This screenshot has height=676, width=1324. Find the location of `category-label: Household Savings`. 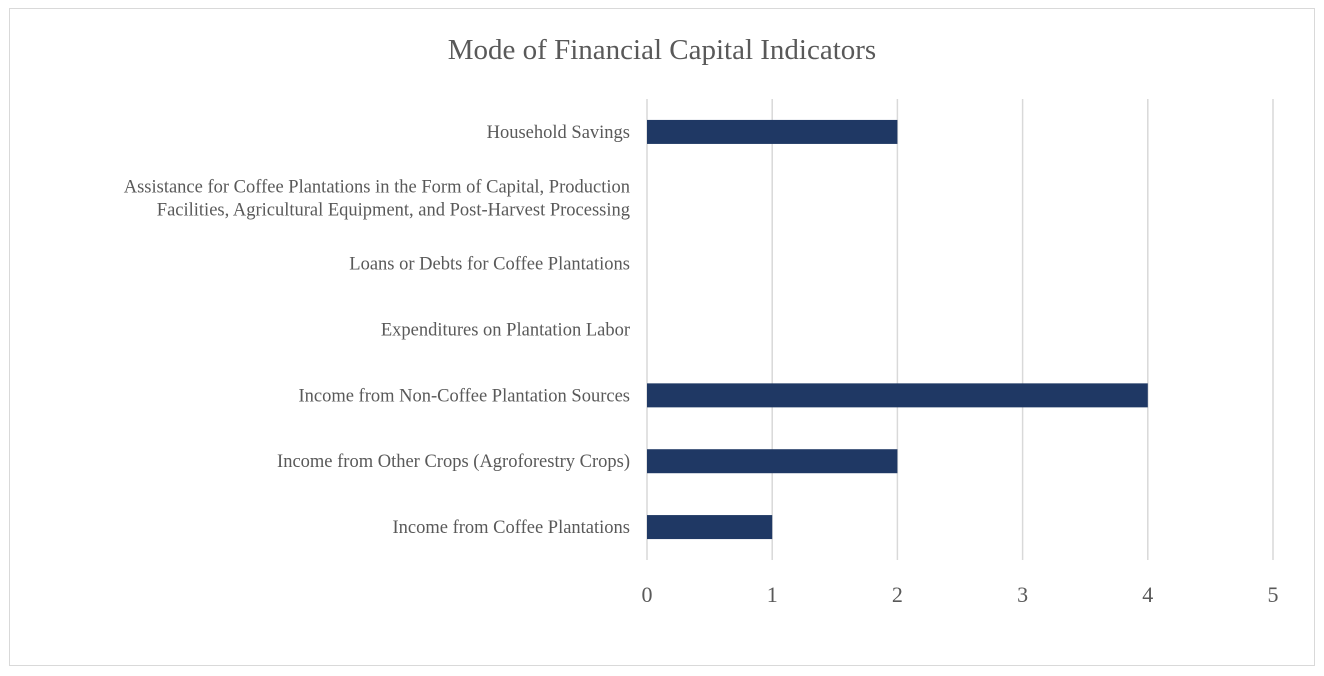

category-label: Household Savings is located at coordinates (558, 133).